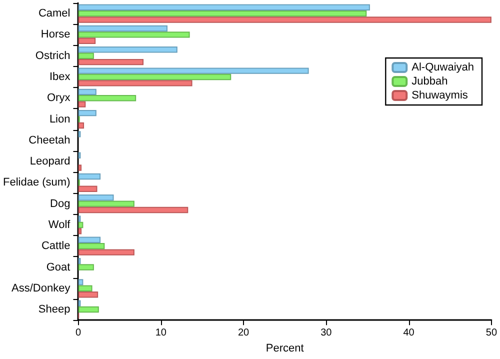  I want to click on x-tick-label: 0, so click(78, 333).